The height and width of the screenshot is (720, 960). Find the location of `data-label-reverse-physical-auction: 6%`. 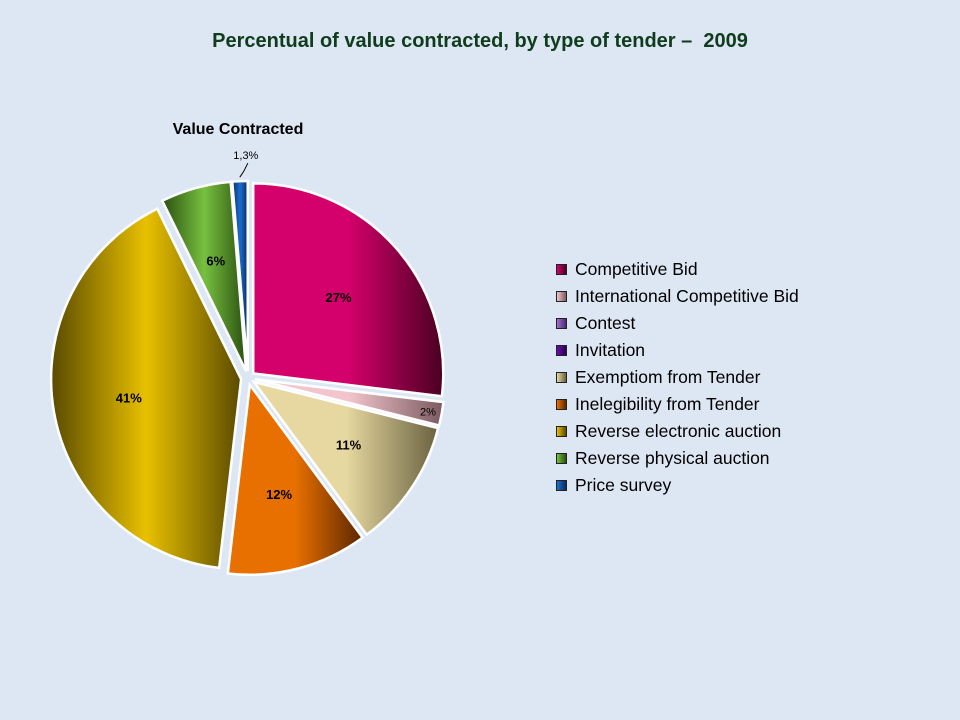

data-label-reverse-physical-auction: 6% is located at coordinates (215, 260).